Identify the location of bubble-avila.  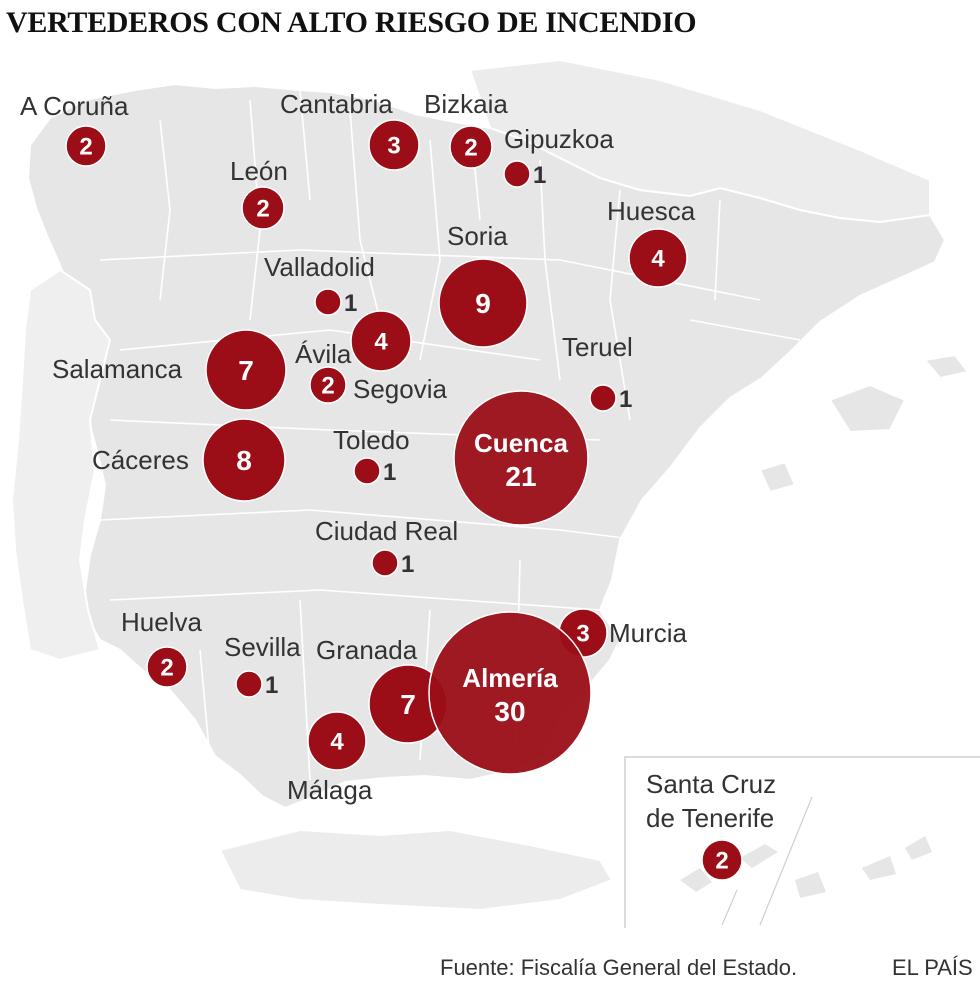
(381, 341).